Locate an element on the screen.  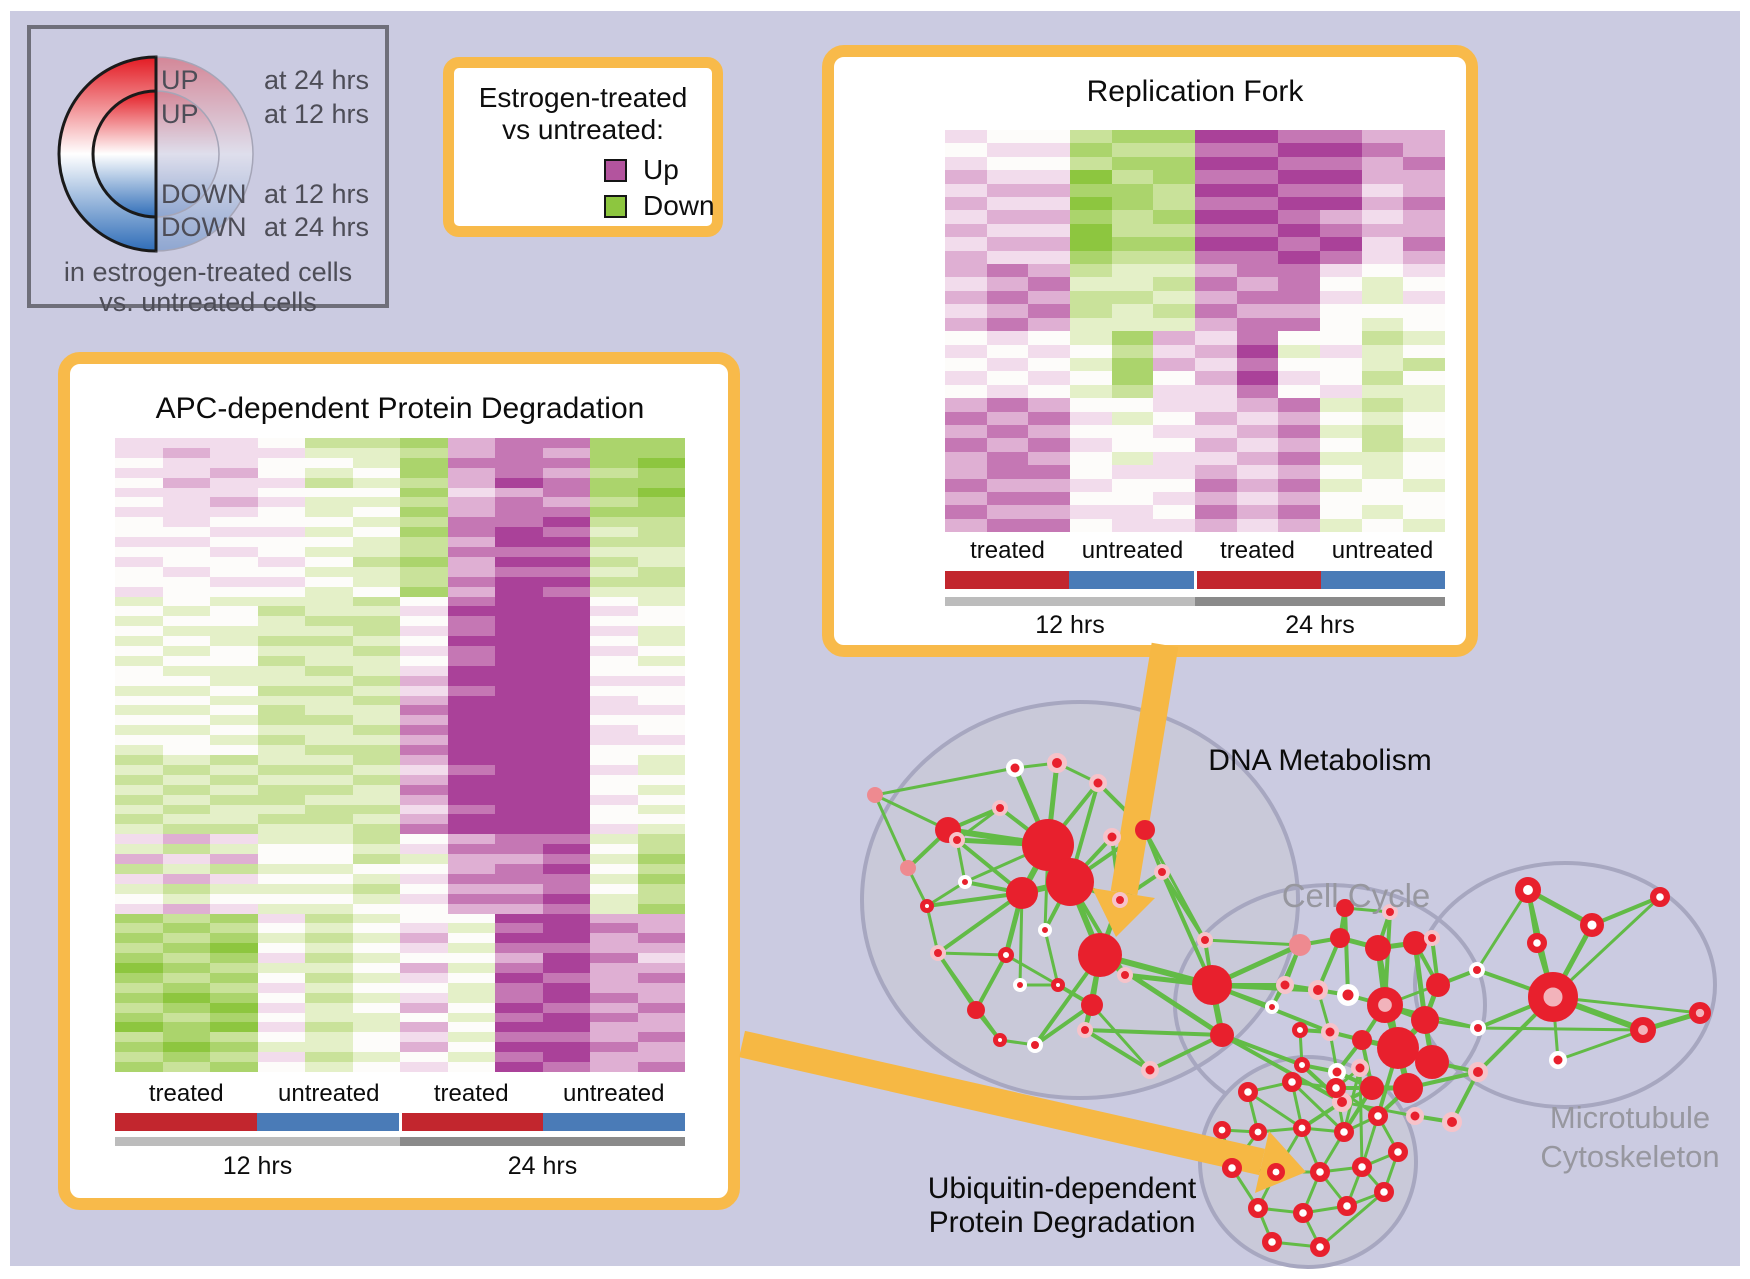
group-label: treated is located at coordinates (1257, 550).